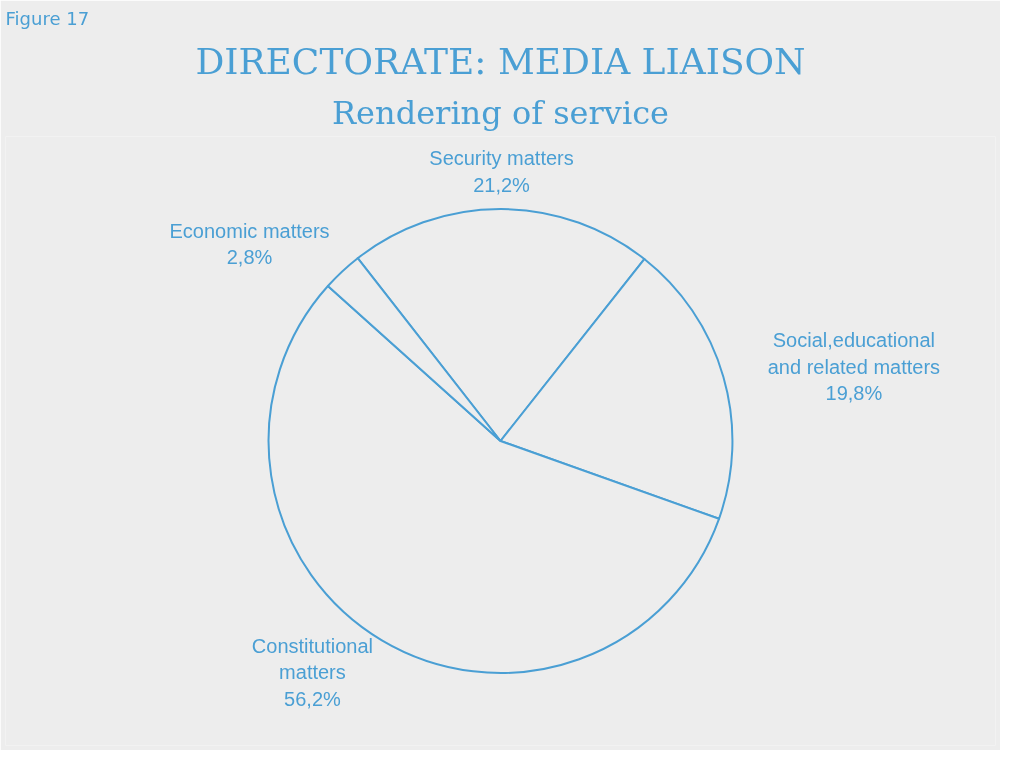 Image resolution: width=1010 pixels, height=764 pixels. What do you see at coordinates (249, 230) in the screenshot?
I see `slice-label: Economic matters` at bounding box center [249, 230].